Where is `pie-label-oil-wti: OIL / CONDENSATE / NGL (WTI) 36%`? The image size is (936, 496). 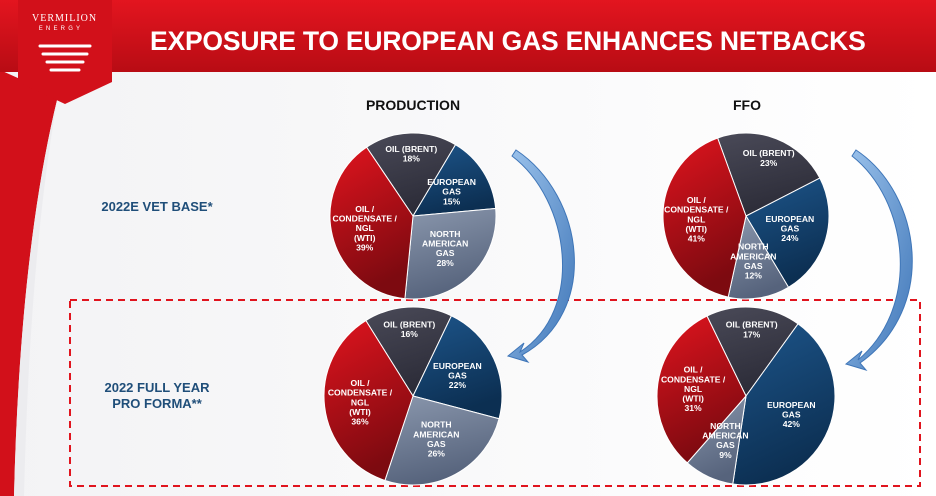 pie-label-oil-wti: OIL / CONDENSATE / NGL (WTI) 36% is located at coordinates (360, 402).